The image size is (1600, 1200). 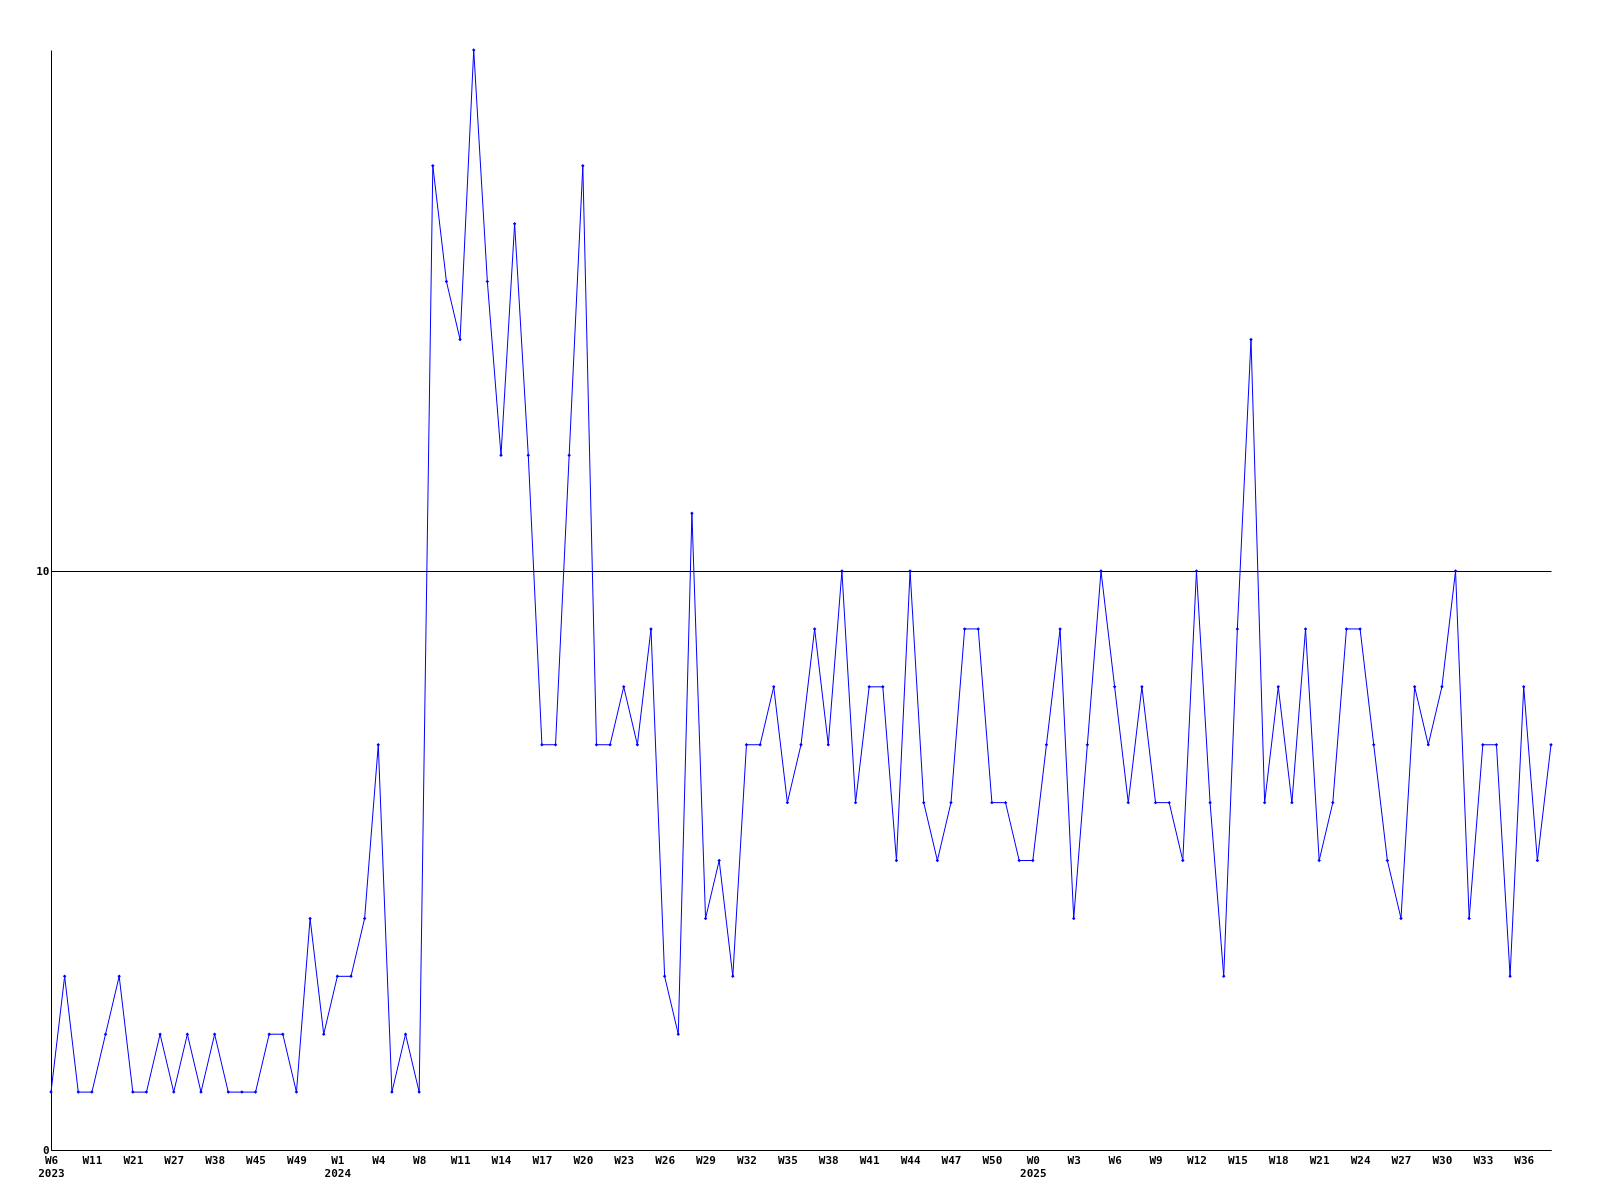 I want to click on x-tick-label: W23, so click(x=624, y=1160).